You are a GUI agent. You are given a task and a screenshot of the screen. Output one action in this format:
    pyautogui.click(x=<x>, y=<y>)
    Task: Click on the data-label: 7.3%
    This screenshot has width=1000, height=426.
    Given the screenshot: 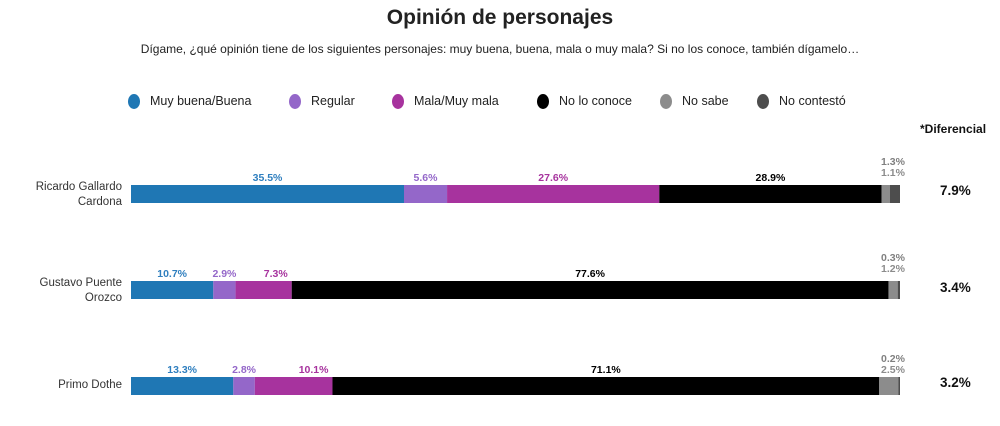 What is the action you would take?
    pyautogui.click(x=276, y=274)
    